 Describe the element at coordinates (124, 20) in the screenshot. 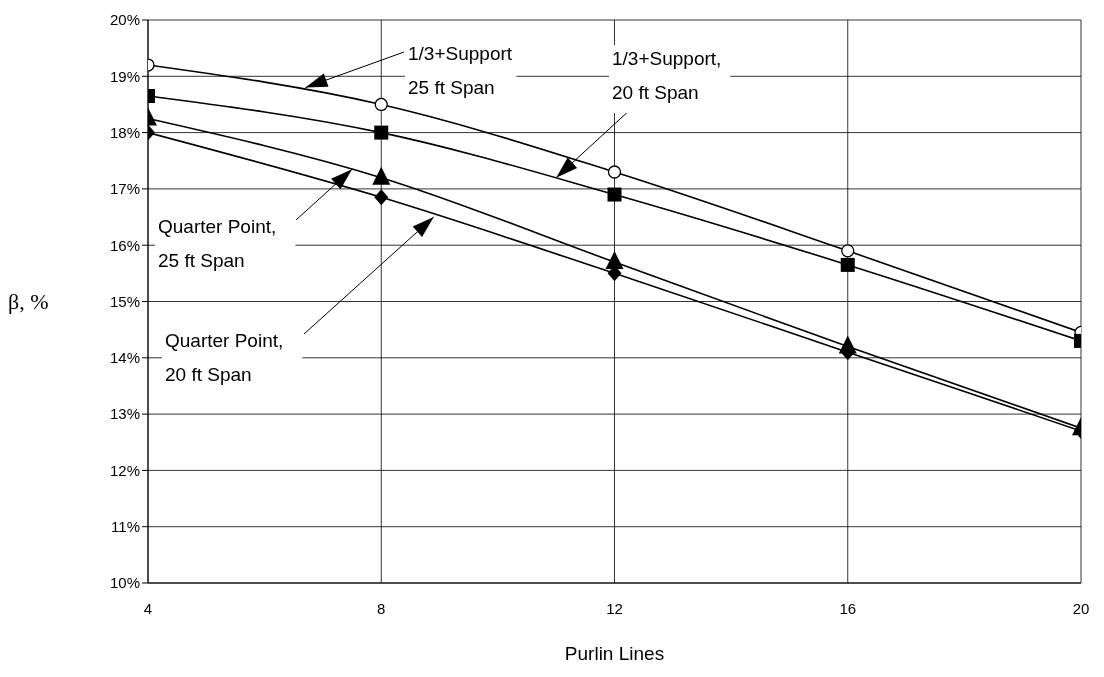

I see `y-tick-label: 20%` at that location.